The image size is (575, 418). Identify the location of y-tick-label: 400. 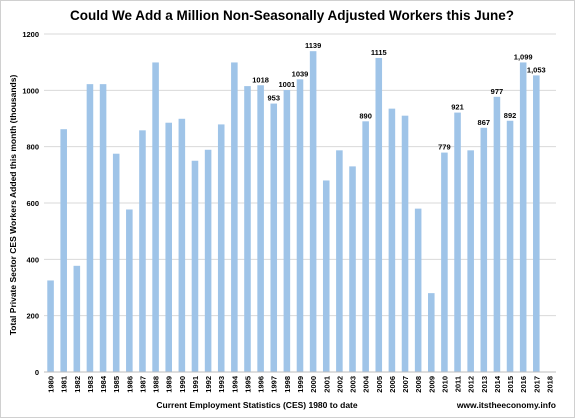
(32, 259).